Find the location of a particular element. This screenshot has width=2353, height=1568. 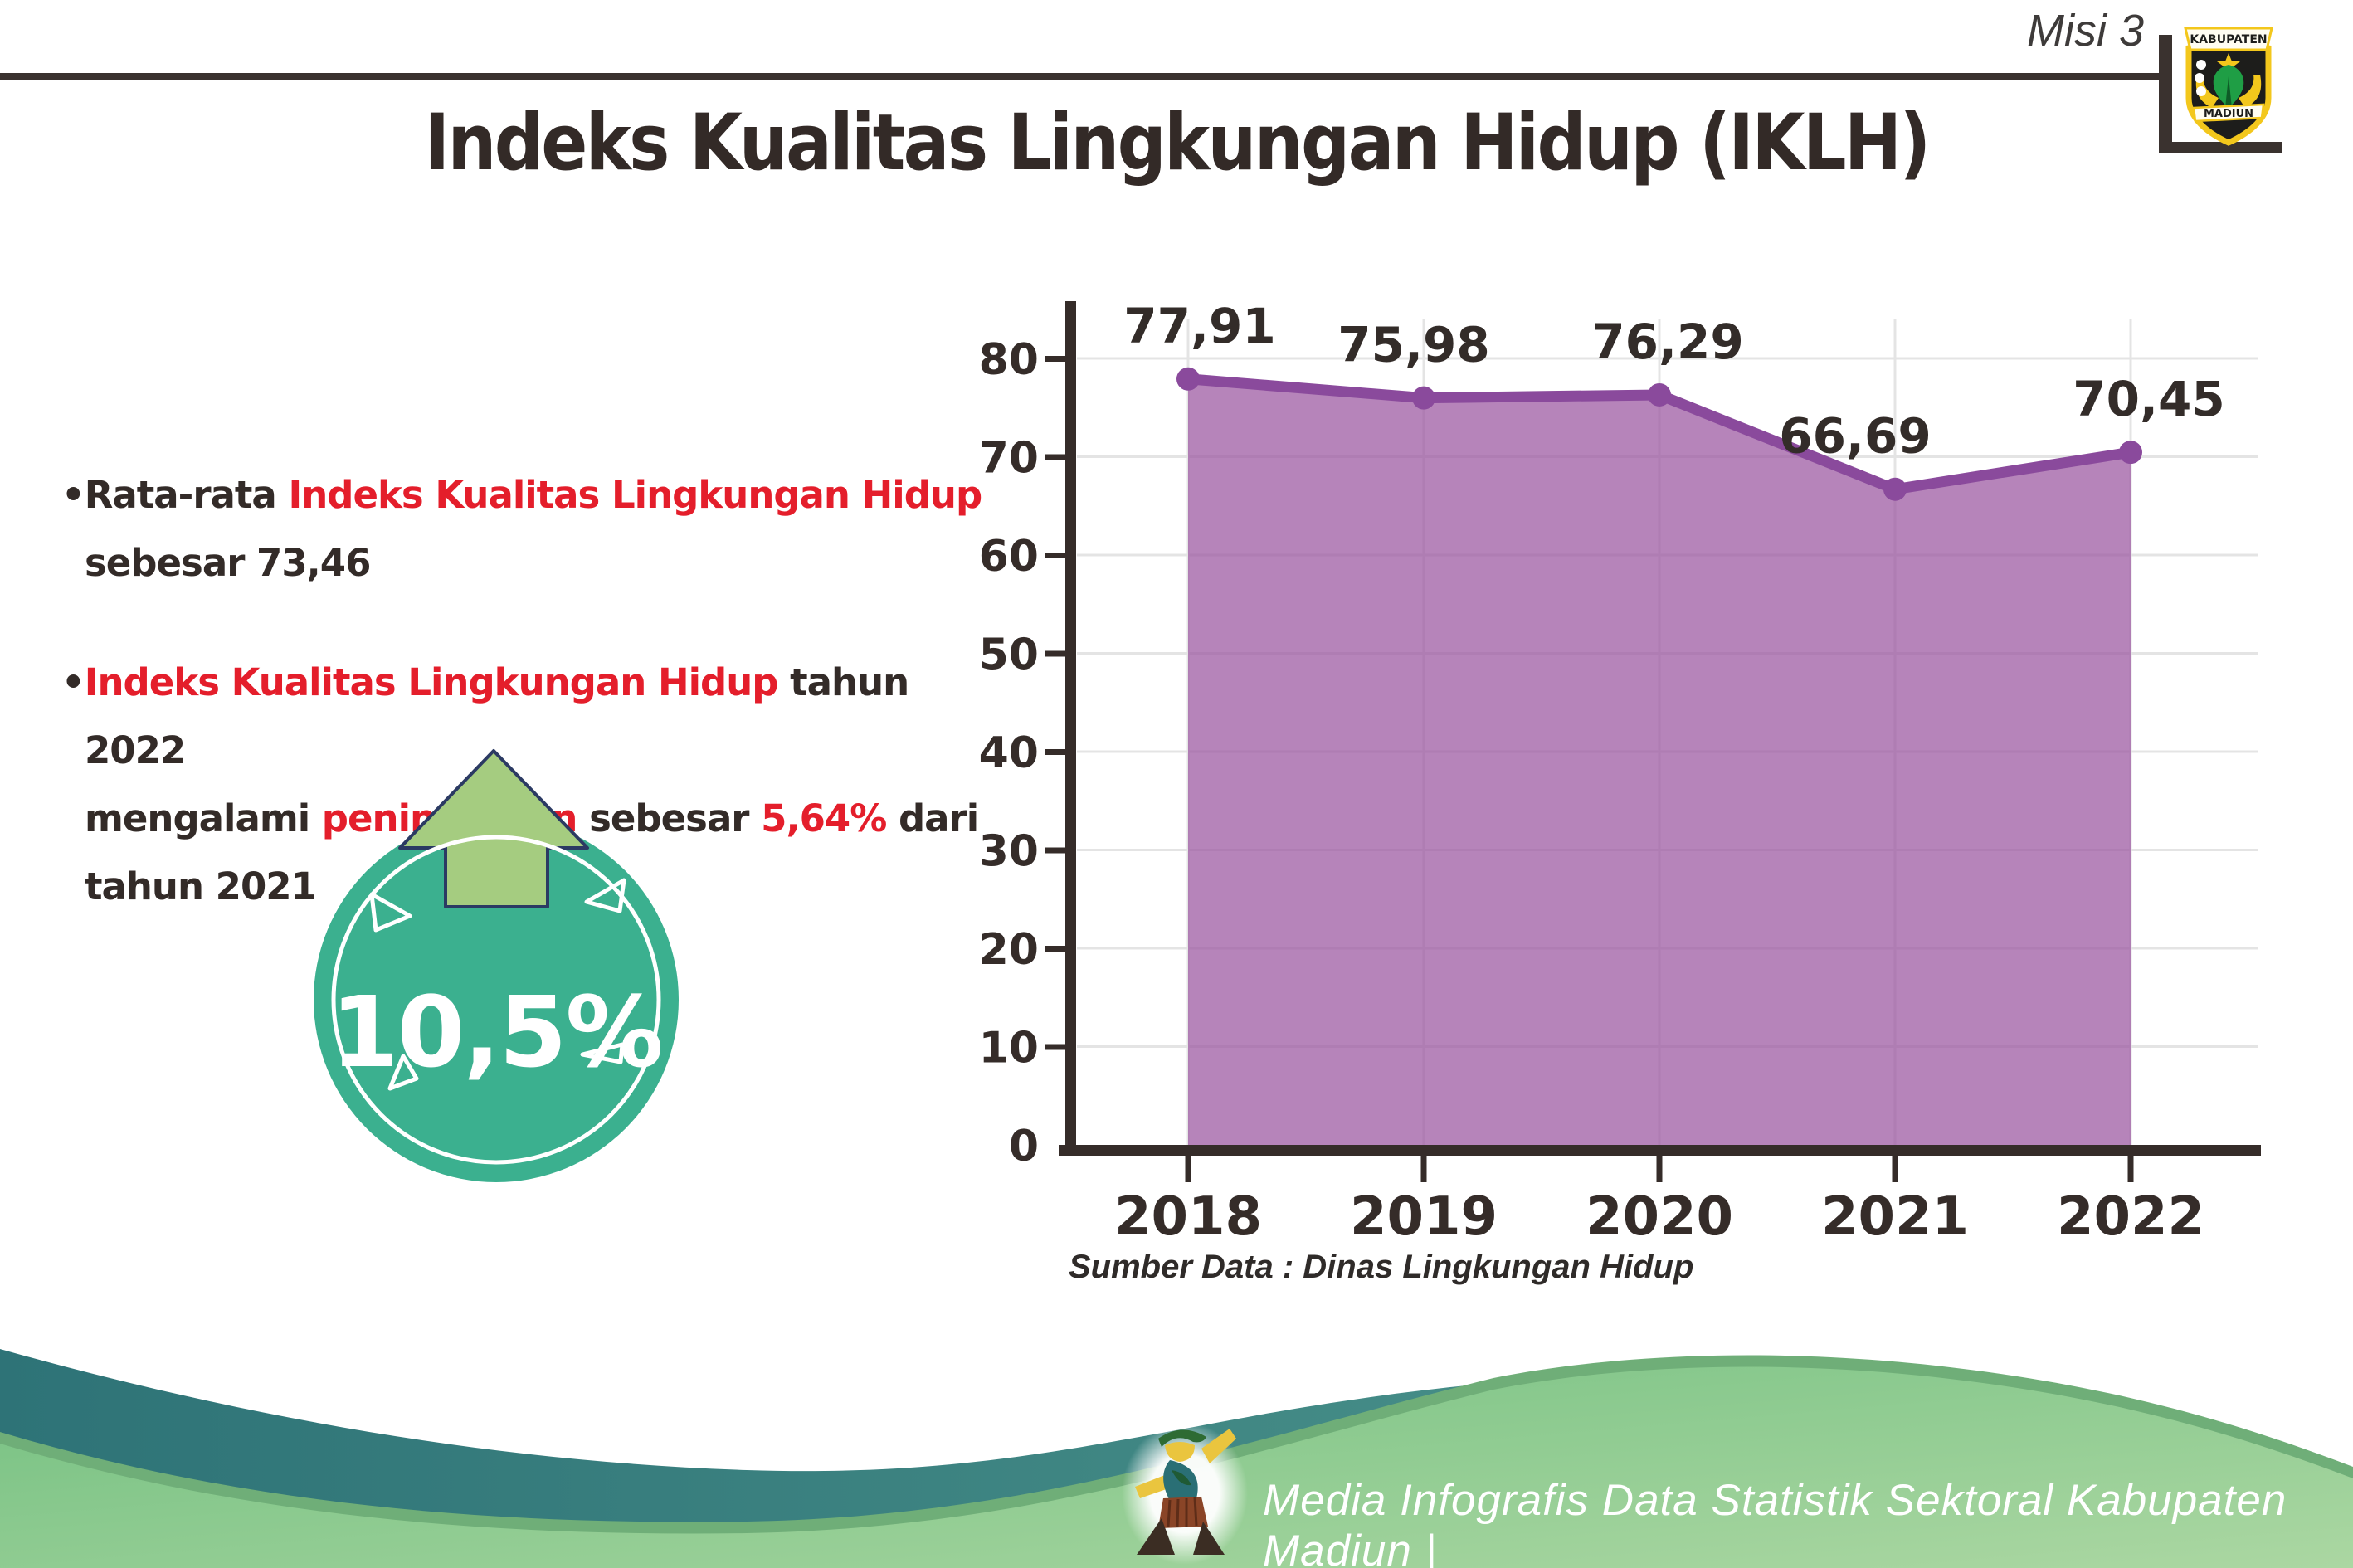

logo-top-text: KABUPATEN is located at coordinates (2228, 39).